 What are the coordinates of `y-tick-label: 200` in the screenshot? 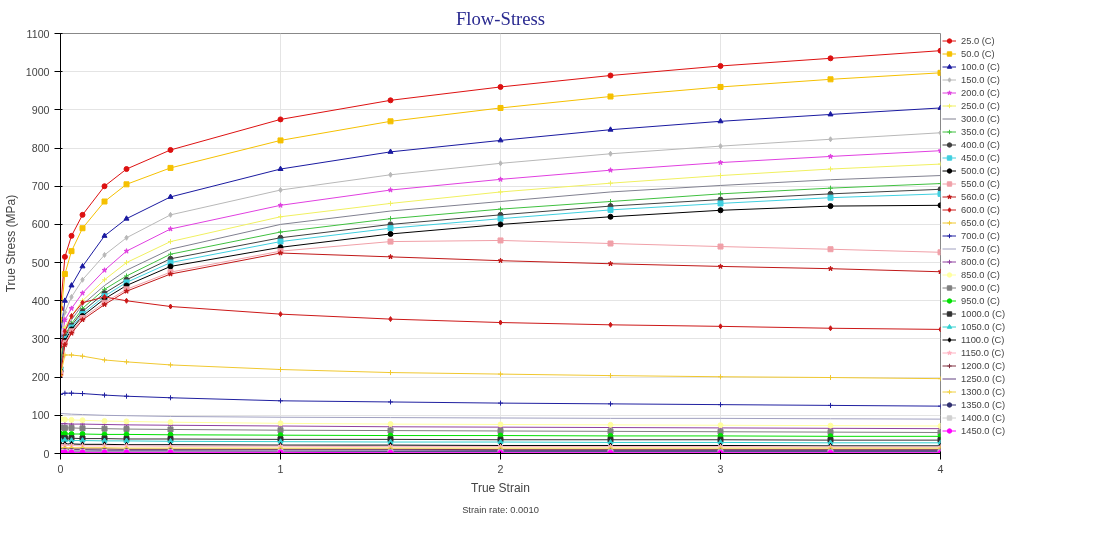 It's located at (40, 377).